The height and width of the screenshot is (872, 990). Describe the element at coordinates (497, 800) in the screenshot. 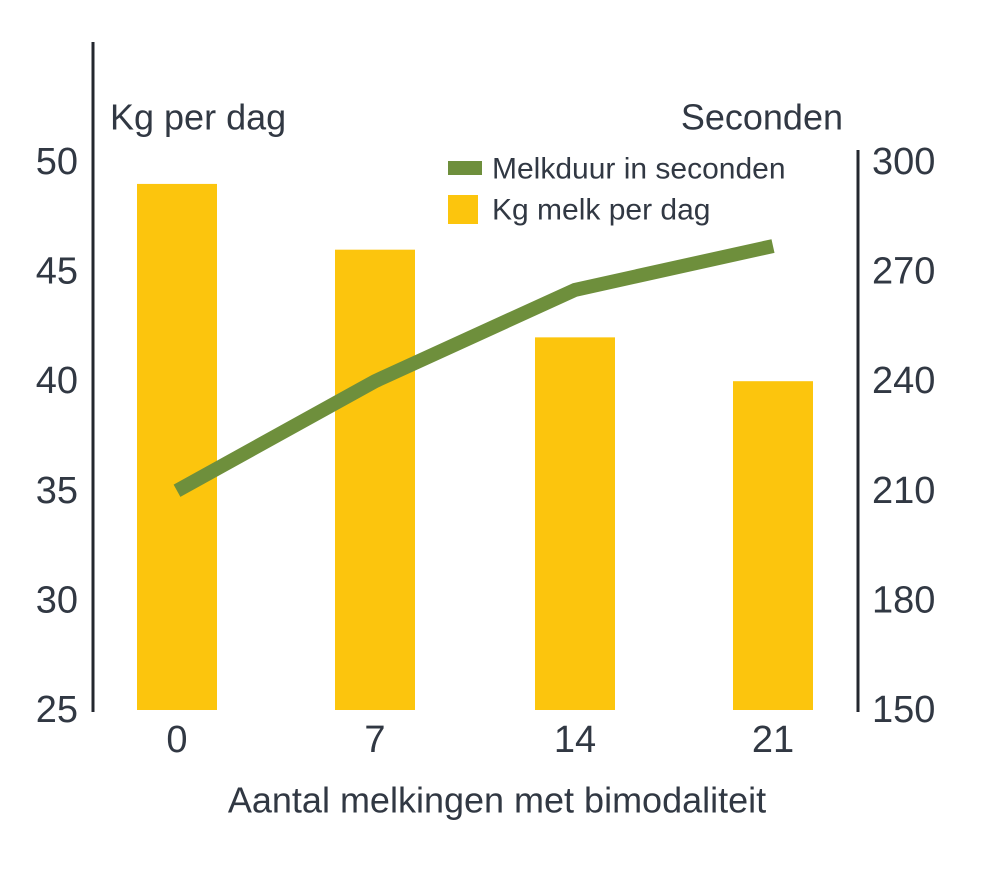

I see `x-axis-title: Aantal melkingen met bimodaliteit` at that location.